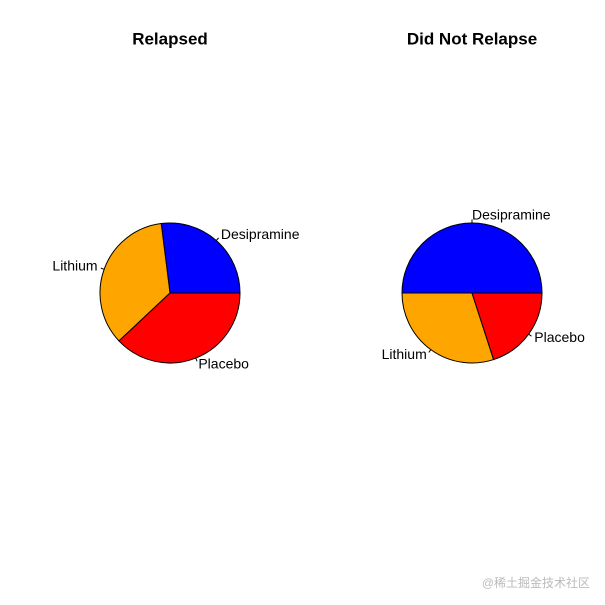 The height and width of the screenshot is (605, 605). What do you see at coordinates (536, 582) in the screenshot?
I see `watermark: @稀土掘金技术社区` at bounding box center [536, 582].